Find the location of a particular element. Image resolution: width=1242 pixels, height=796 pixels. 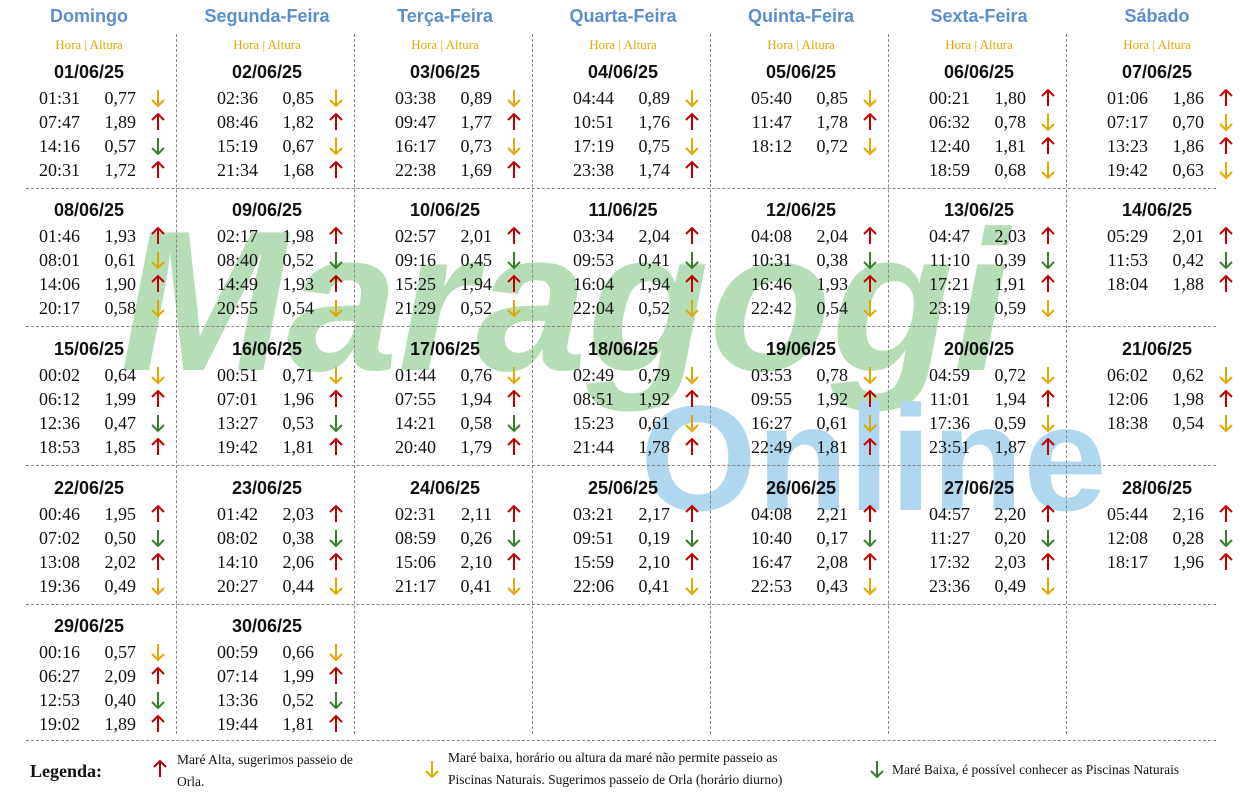

tide-row: 15:59 2,10 is located at coordinates (623, 564).